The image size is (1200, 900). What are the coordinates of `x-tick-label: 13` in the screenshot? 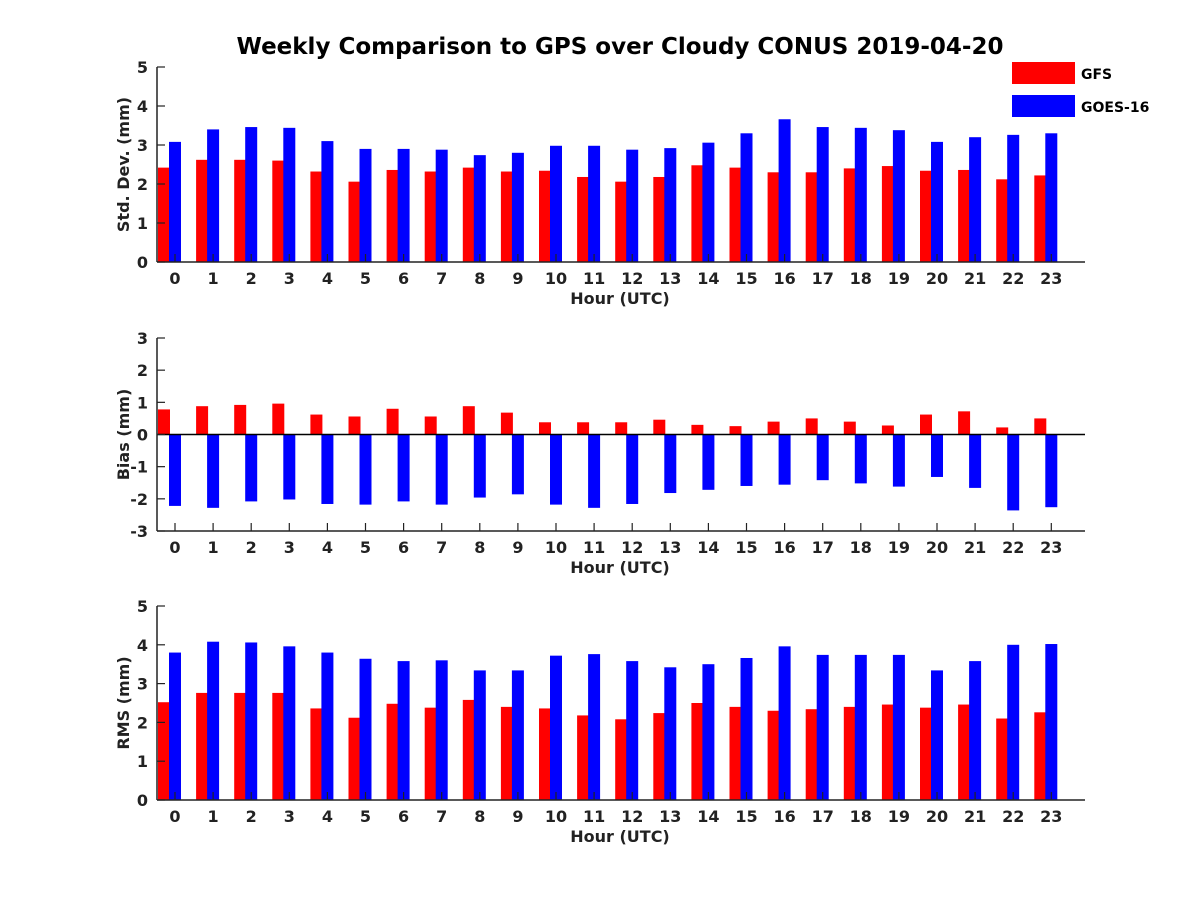 It's located at (670, 816).